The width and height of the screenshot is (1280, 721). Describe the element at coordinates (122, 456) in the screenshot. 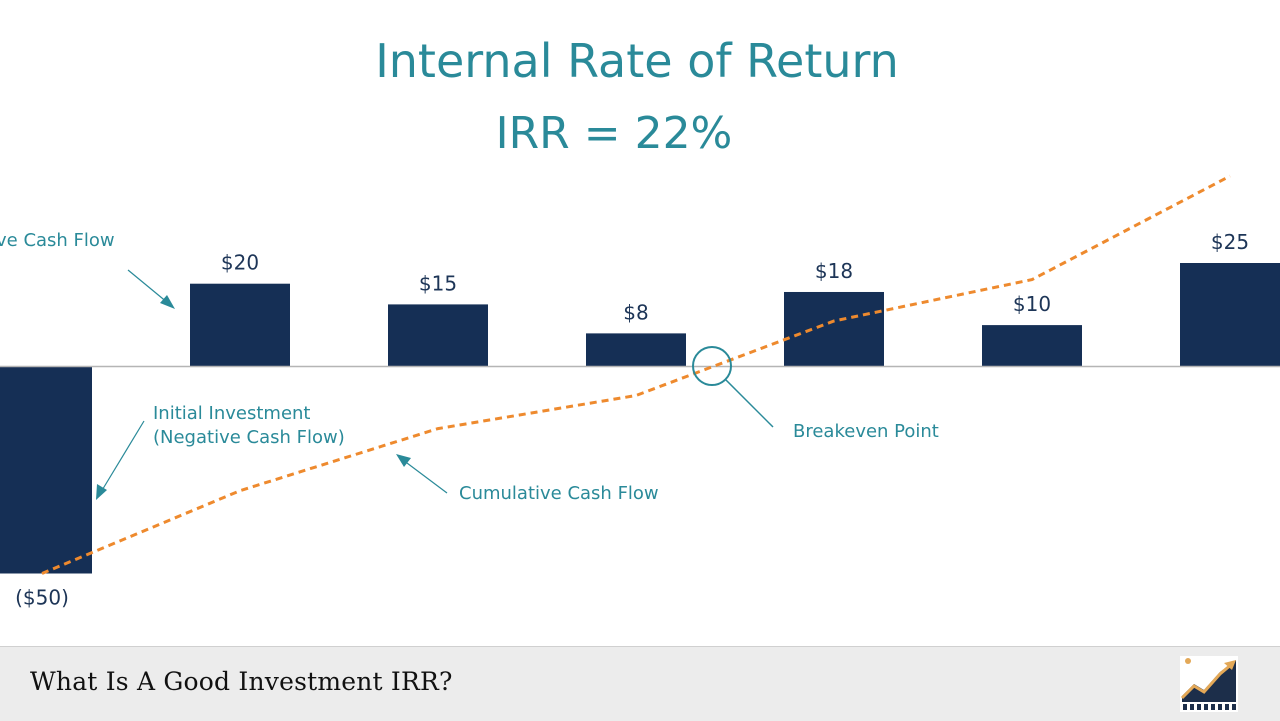

I see `initial-arrow` at that location.